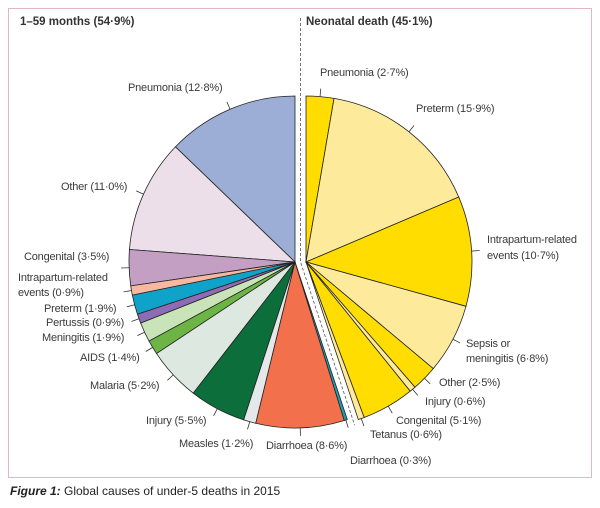 The image size is (600, 508). Describe the element at coordinates (523, 256) in the screenshot. I see `slice-label: events (10·7%)` at that location.